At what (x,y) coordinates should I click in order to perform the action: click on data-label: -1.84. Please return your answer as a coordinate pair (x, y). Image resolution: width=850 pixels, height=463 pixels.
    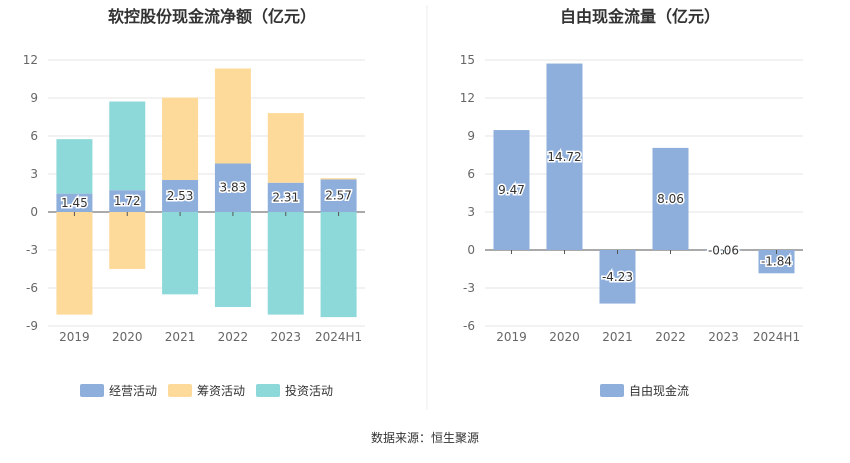
    Looking at the image, I should click on (776, 262).